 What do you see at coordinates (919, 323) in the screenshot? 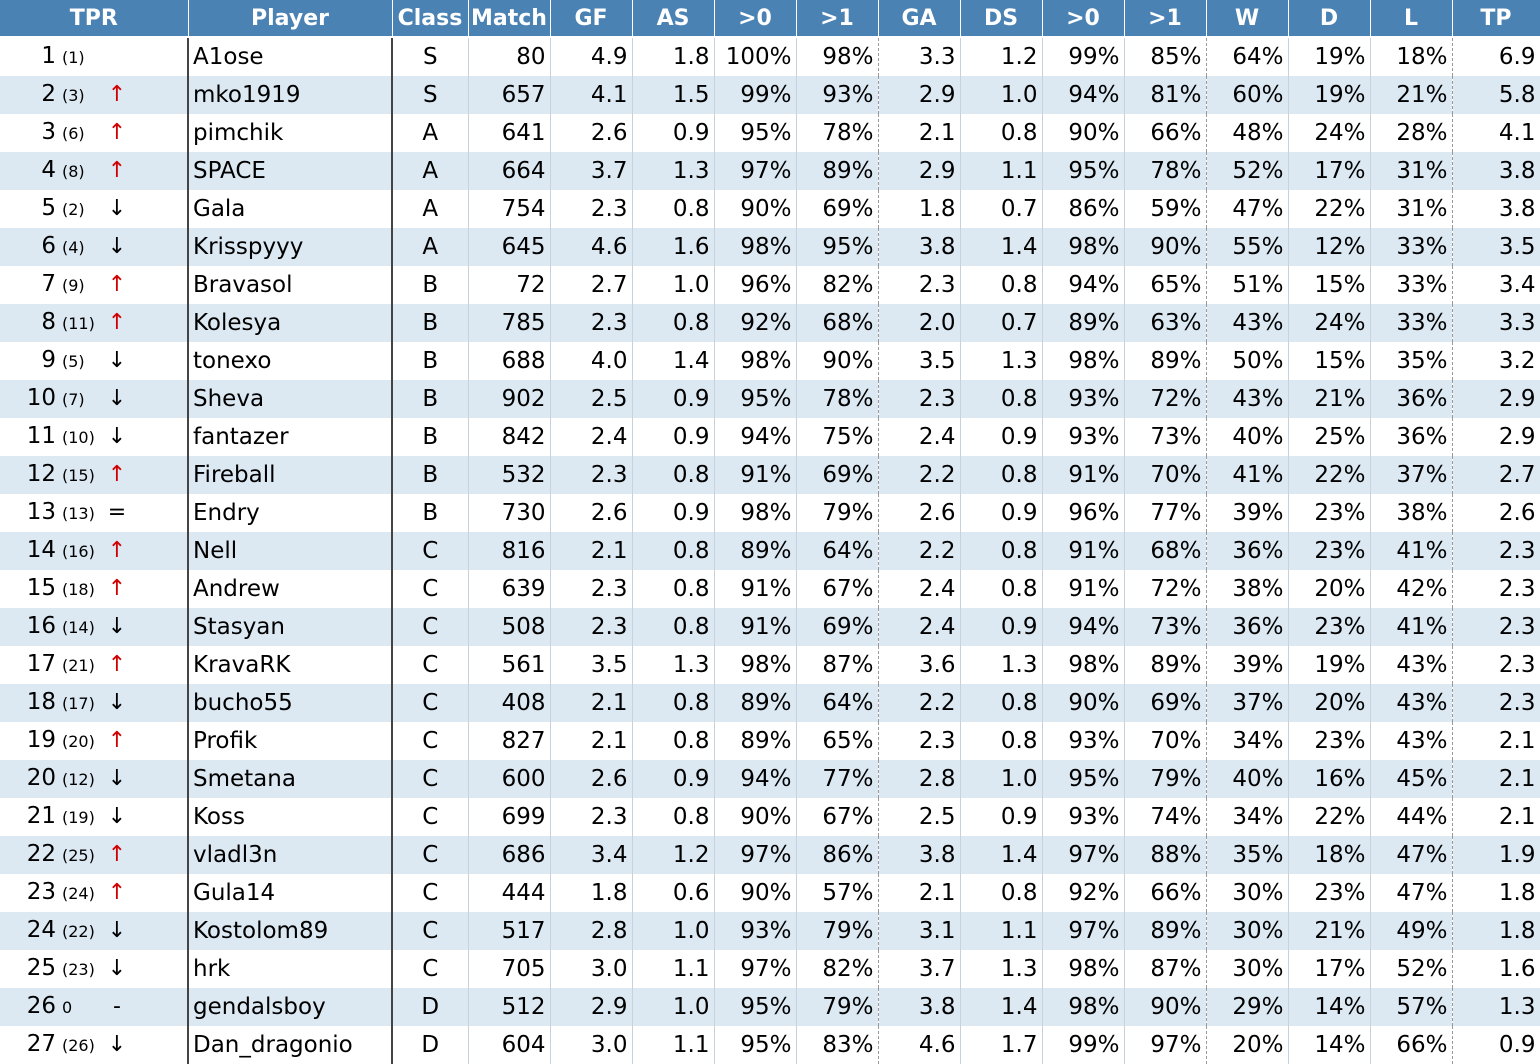
I see `cell-ga: 2.0` at bounding box center [919, 323].